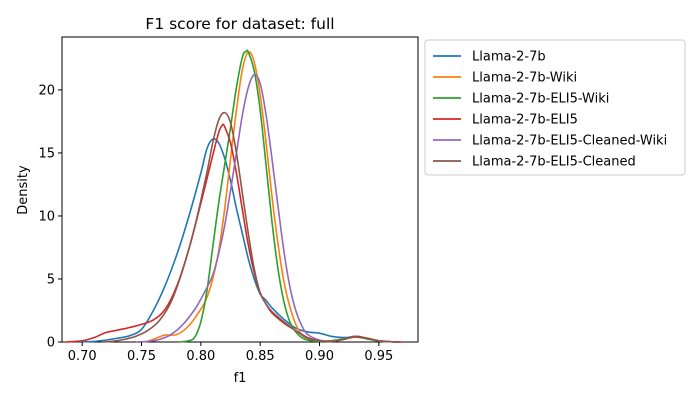 This screenshot has height=400, width=700. What do you see at coordinates (554, 162) in the screenshot?
I see `legend-label: Llama-2-7b-ELI5-Cleaned` at bounding box center [554, 162].